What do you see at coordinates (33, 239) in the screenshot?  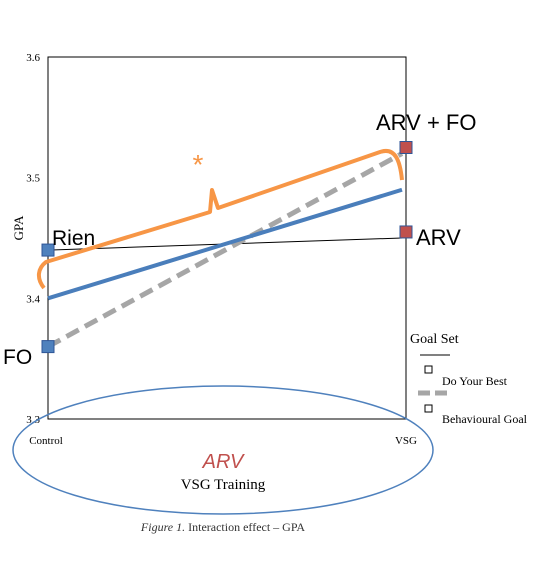 I see `y-tick-labels: 3.3 3.4 3.5 3.6` at bounding box center [33, 239].